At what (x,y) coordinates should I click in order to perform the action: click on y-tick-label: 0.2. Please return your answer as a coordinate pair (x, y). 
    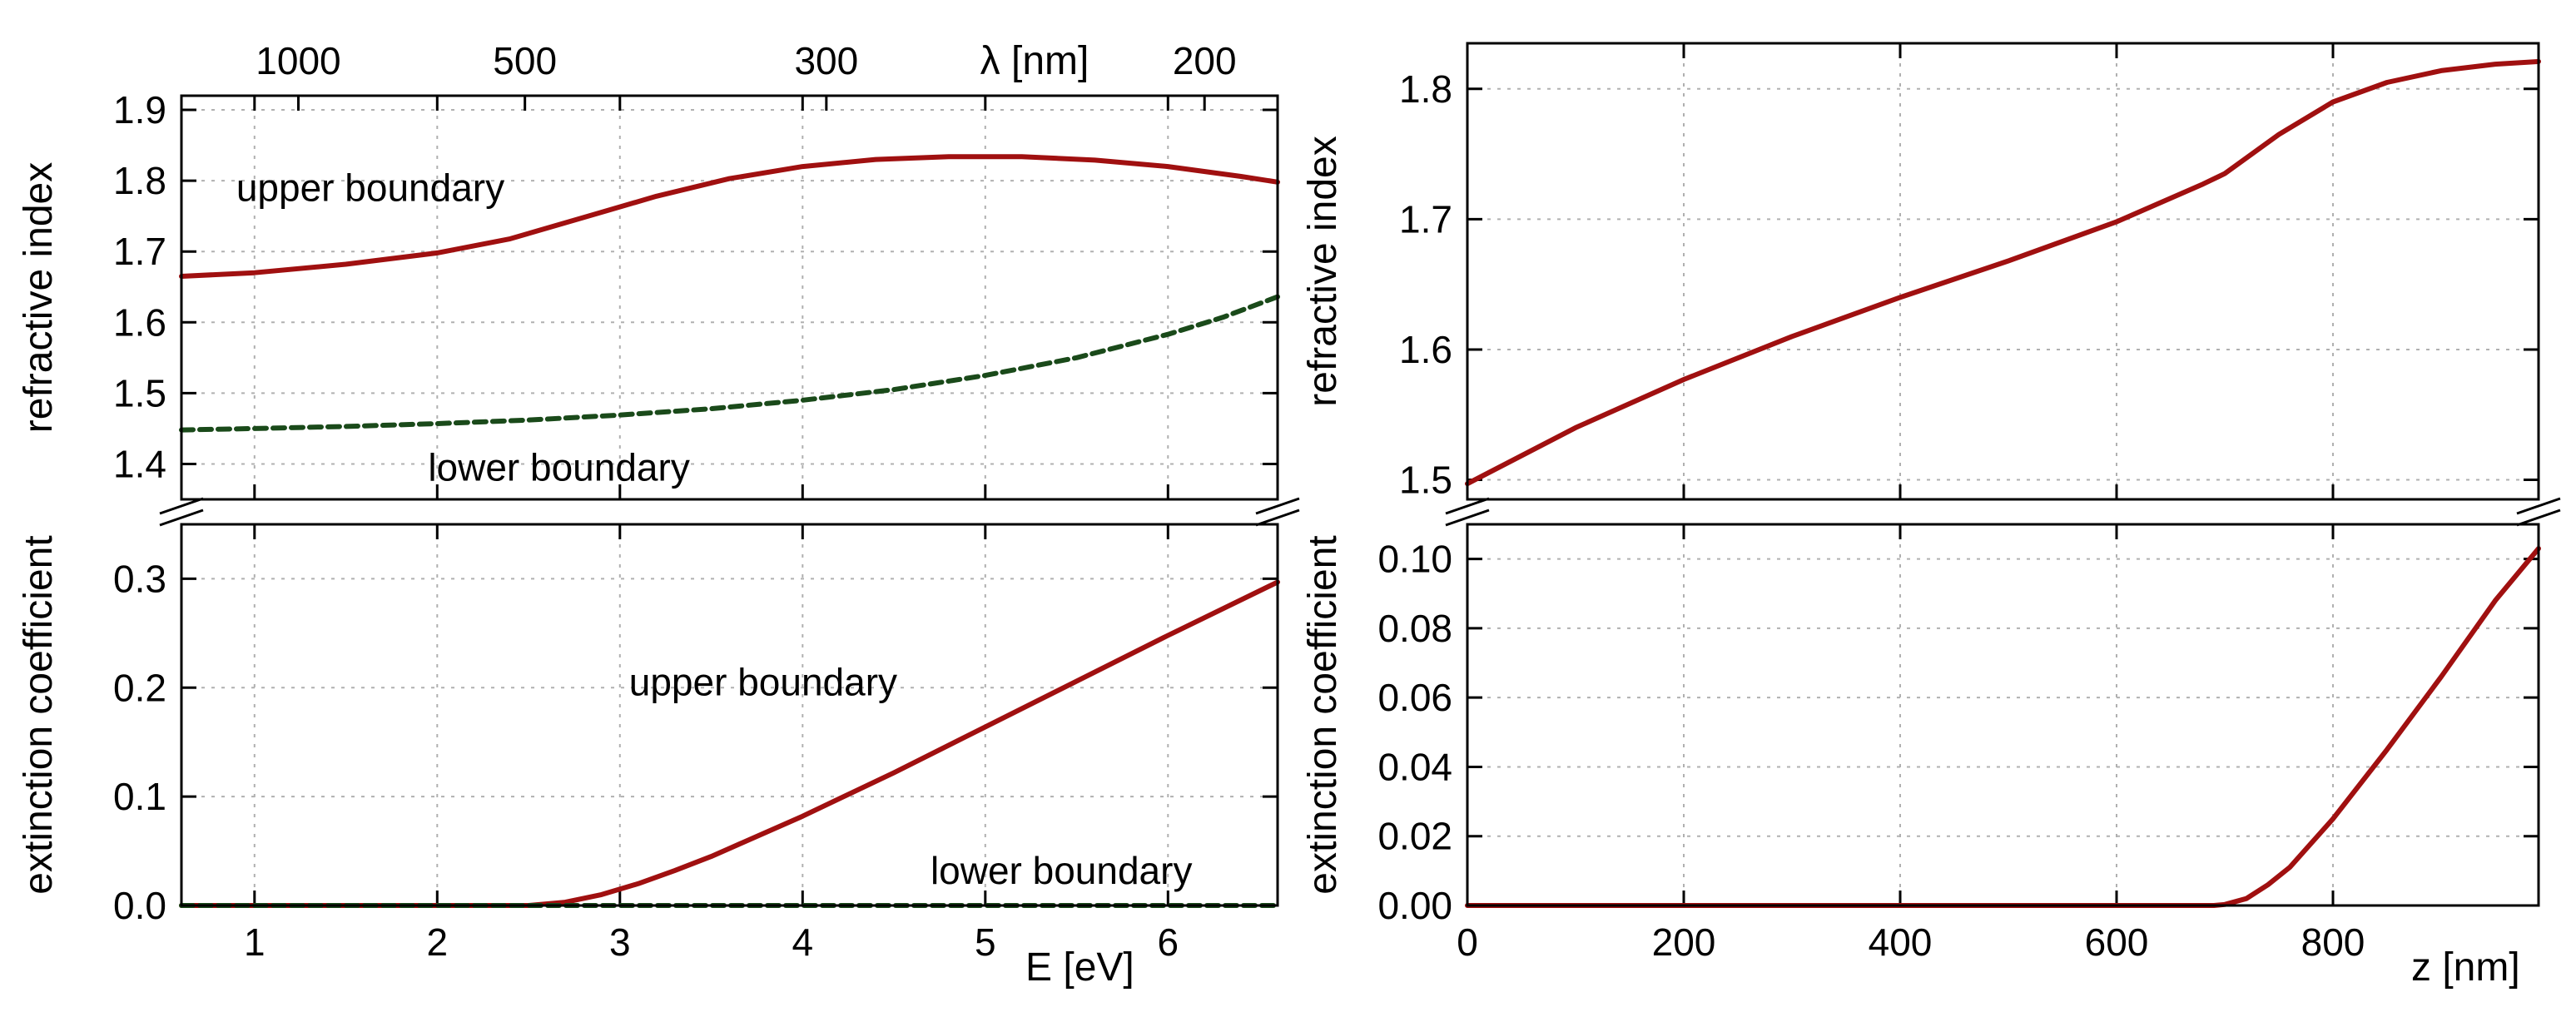
    Looking at the image, I should click on (139, 687).